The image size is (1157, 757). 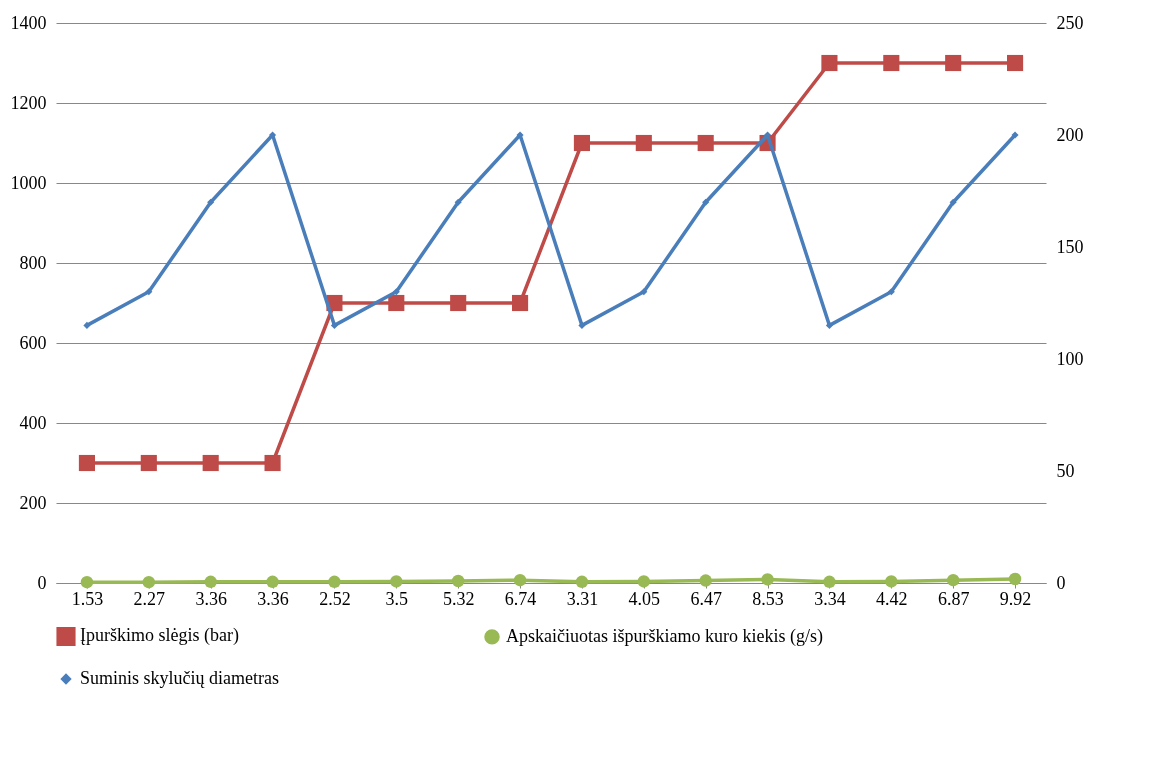 What do you see at coordinates (1070, 246) in the screenshot?
I see `y2-tick-label: 150` at bounding box center [1070, 246].